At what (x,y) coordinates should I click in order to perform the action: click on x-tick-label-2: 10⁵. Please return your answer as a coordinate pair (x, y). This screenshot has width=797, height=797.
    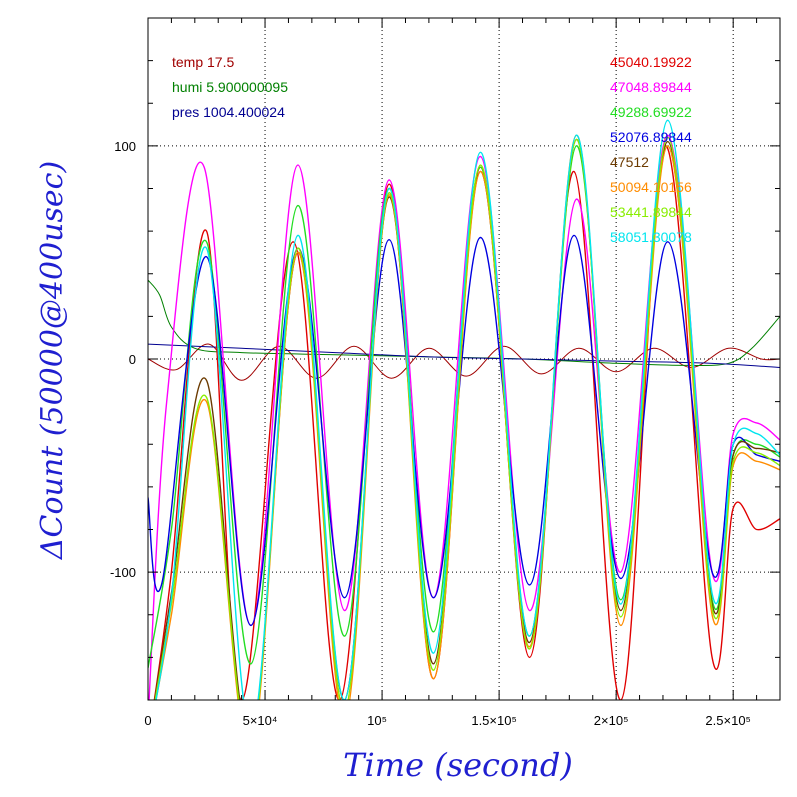
    Looking at the image, I should click on (377, 720).